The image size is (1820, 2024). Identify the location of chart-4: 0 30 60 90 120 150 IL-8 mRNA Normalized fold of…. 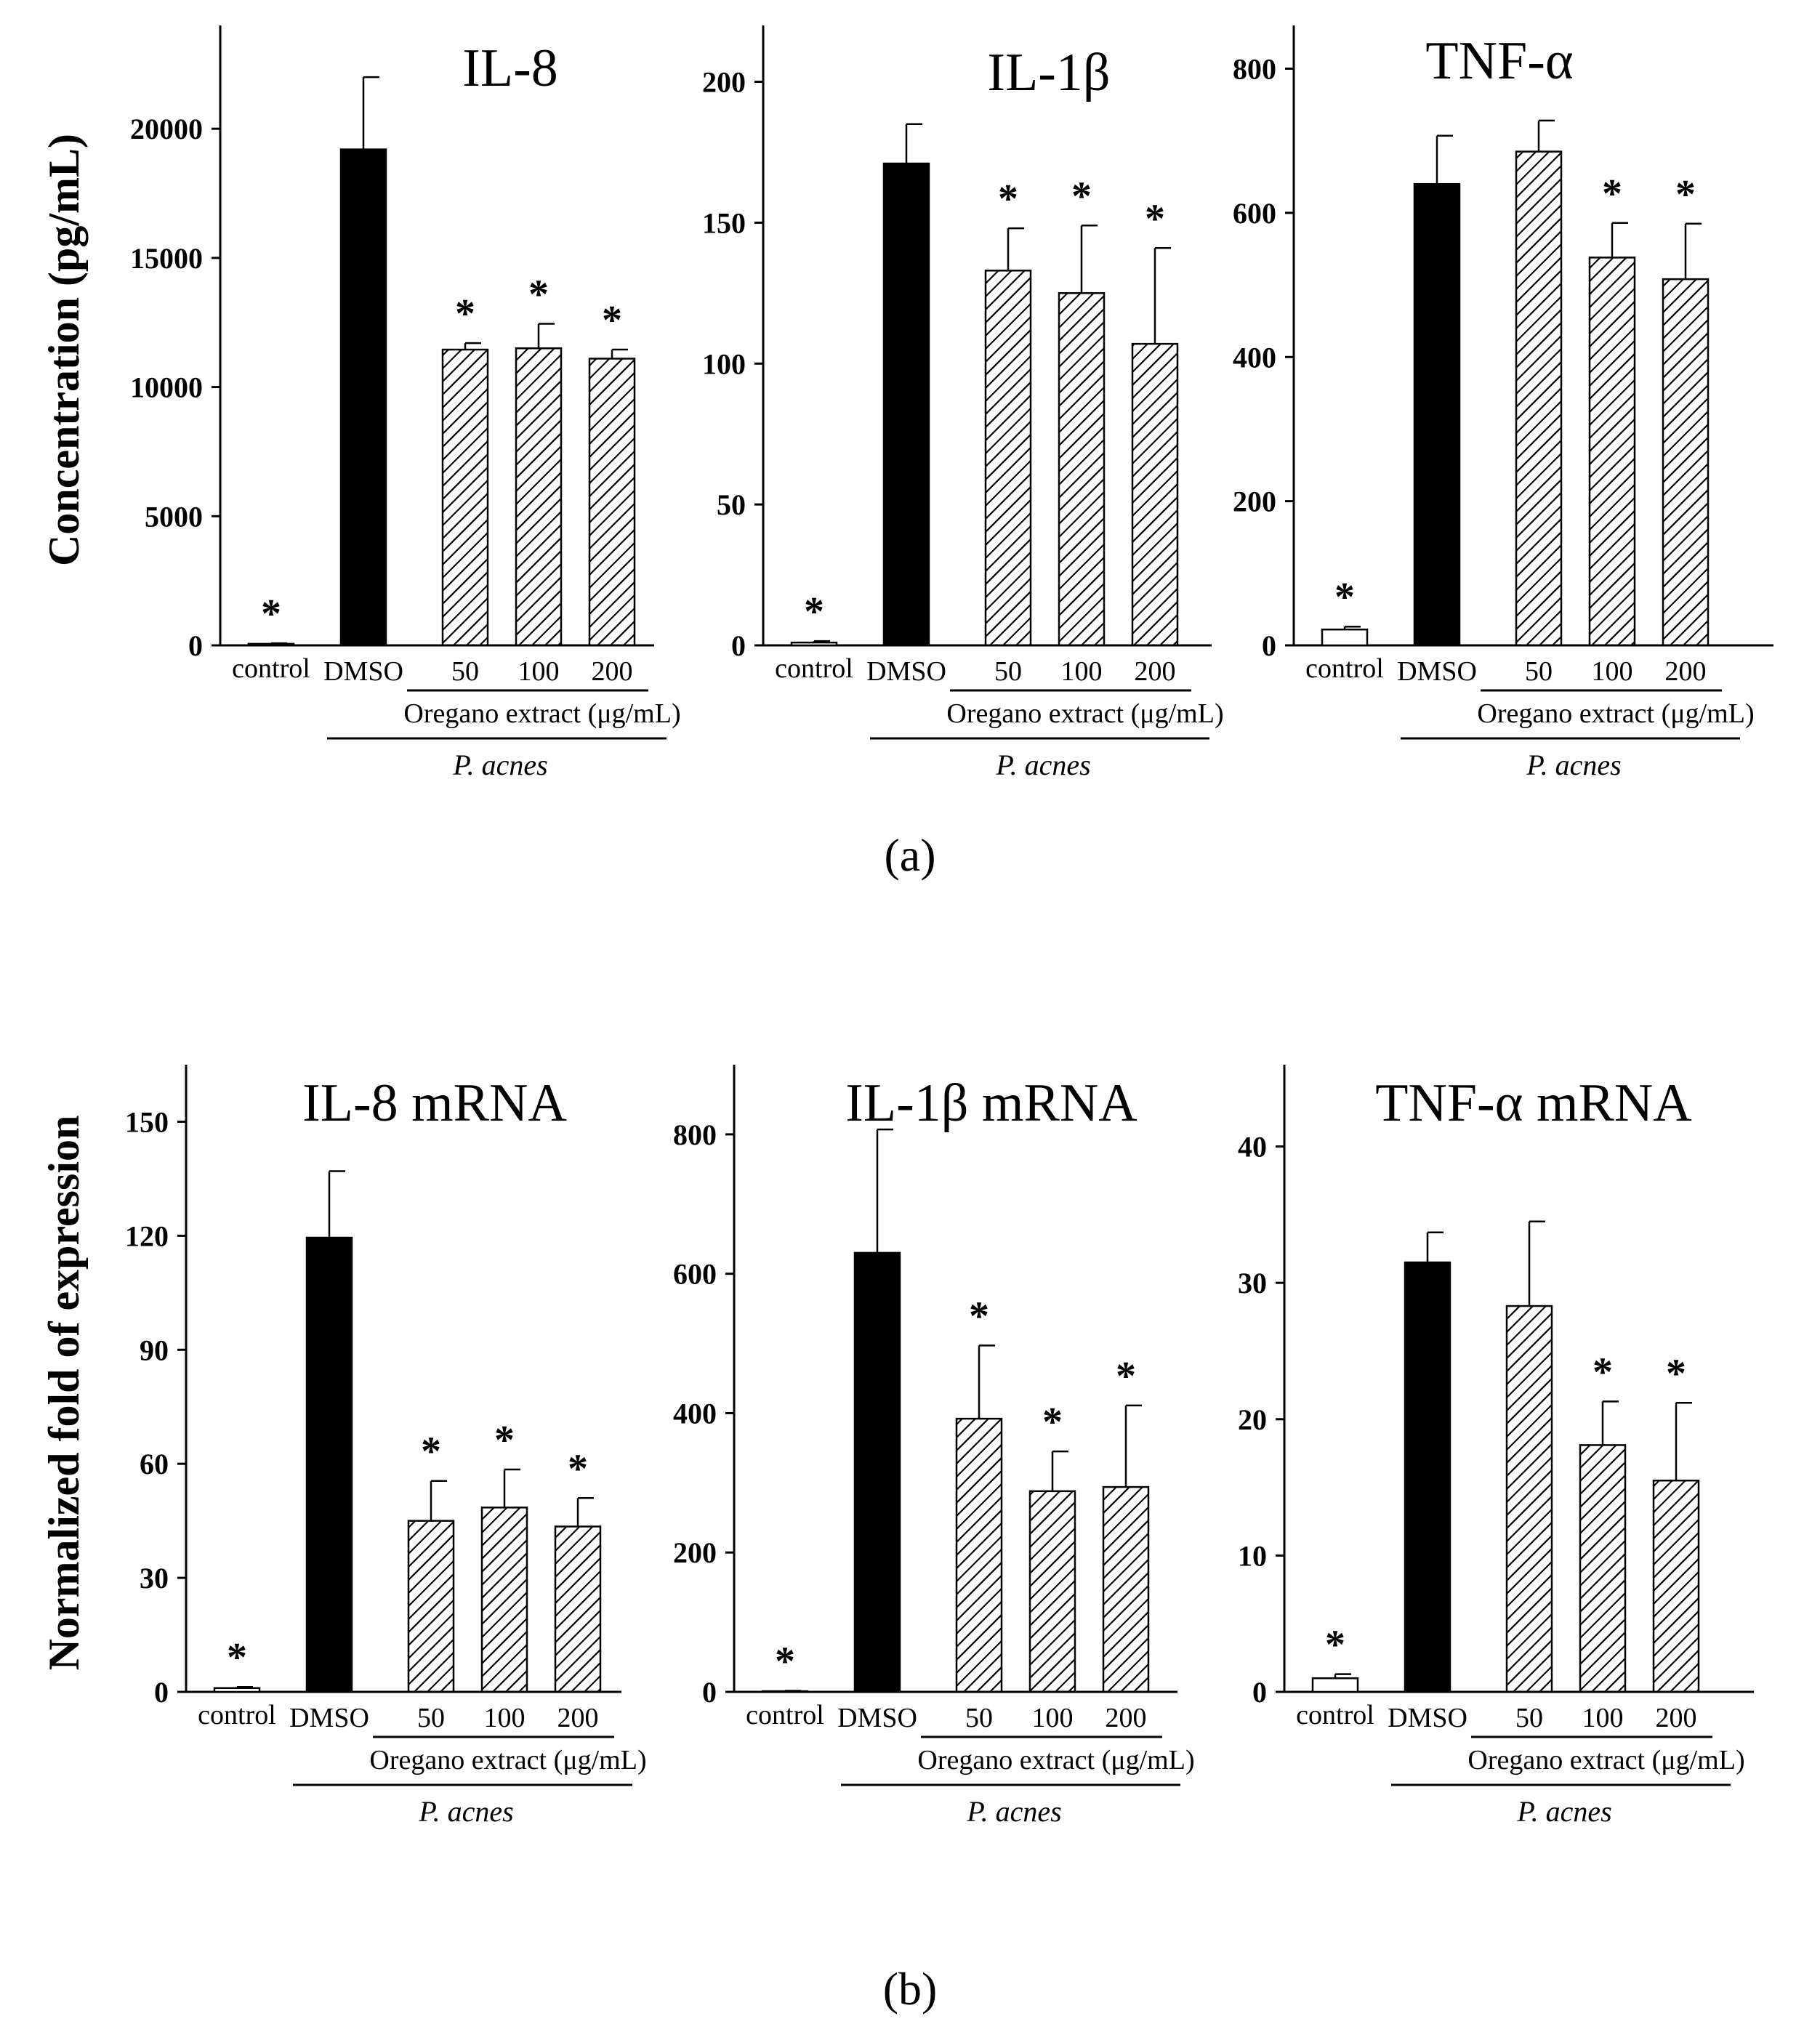
(343, 1446).